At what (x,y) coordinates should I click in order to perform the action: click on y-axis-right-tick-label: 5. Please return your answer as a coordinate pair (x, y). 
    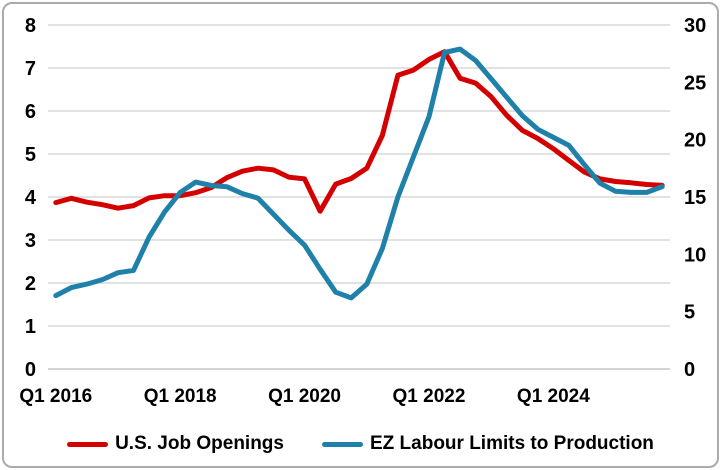
    Looking at the image, I should click on (689, 313).